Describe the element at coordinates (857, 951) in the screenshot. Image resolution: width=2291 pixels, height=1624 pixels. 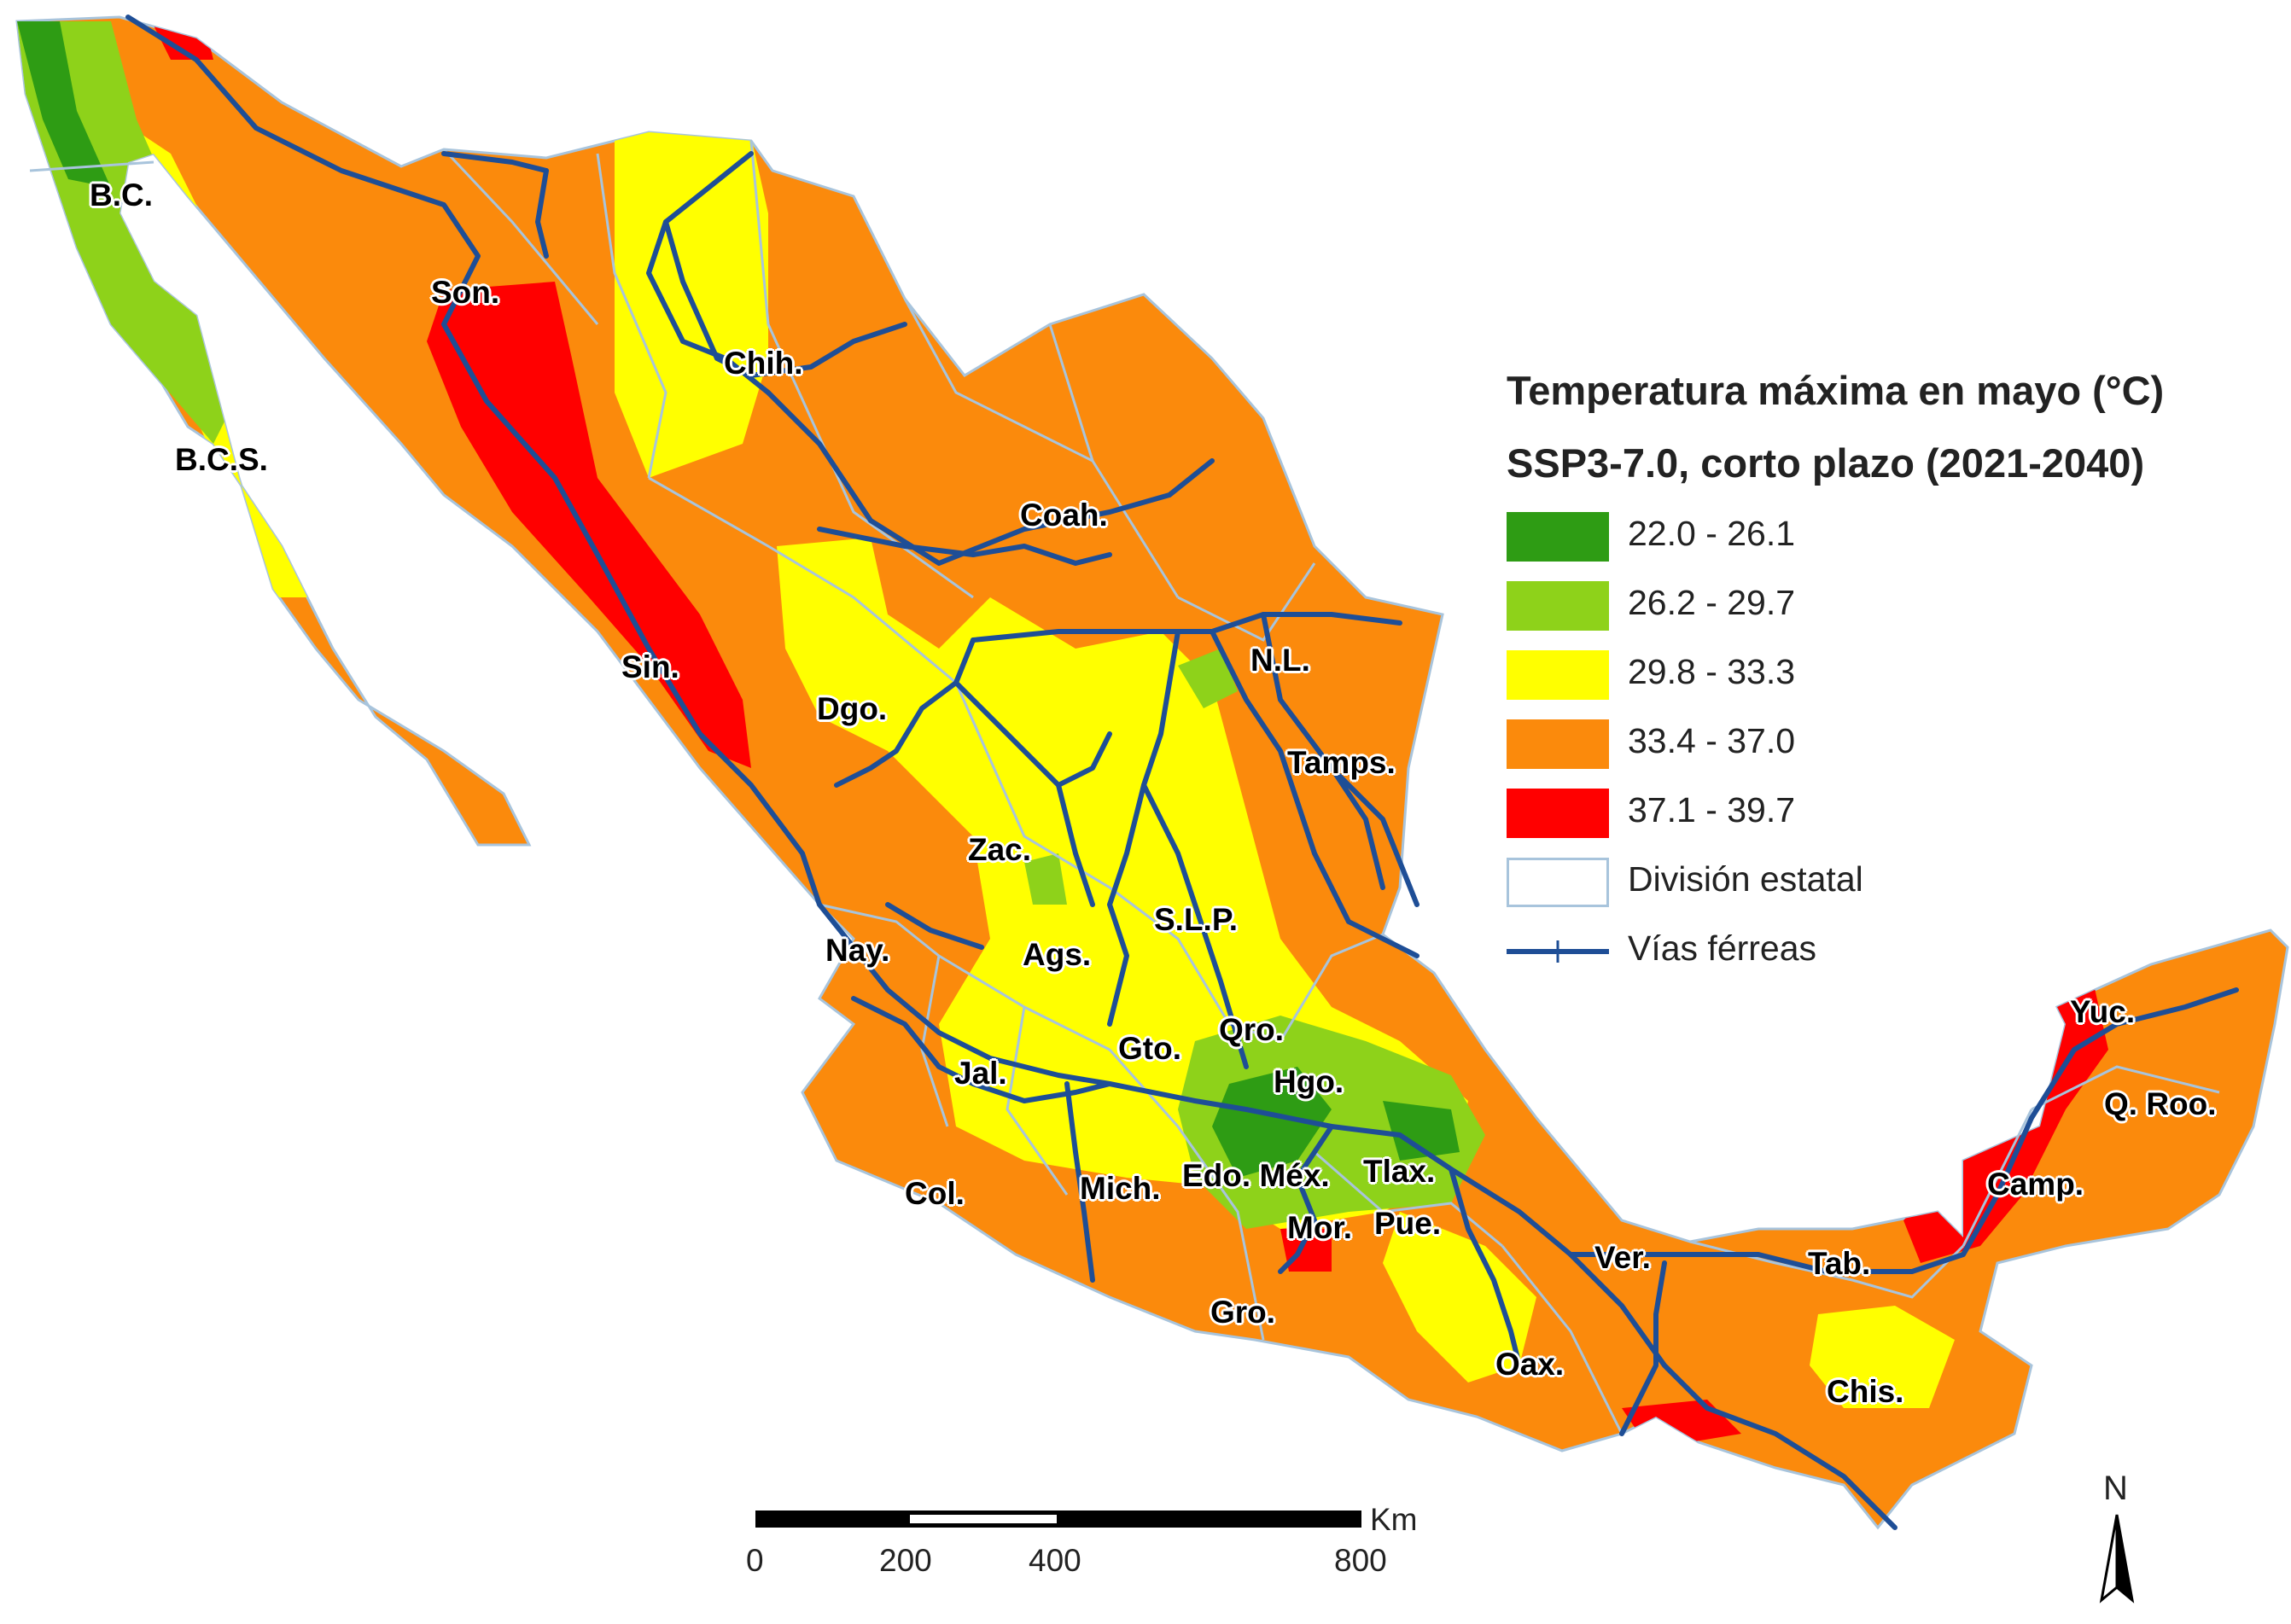
I see `state-label-nay: Nay.` at that location.